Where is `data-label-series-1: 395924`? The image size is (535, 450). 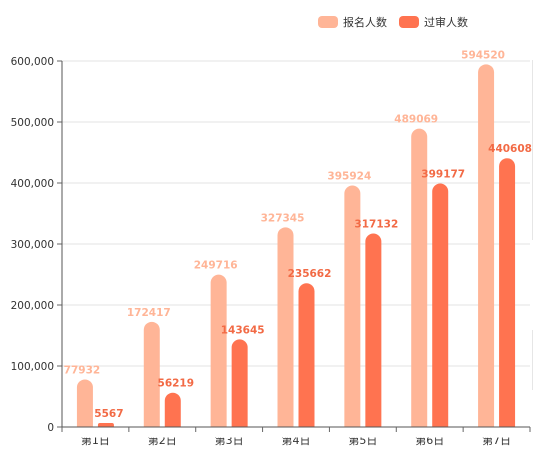 data-label-series-1: 395924 is located at coordinates (349, 176).